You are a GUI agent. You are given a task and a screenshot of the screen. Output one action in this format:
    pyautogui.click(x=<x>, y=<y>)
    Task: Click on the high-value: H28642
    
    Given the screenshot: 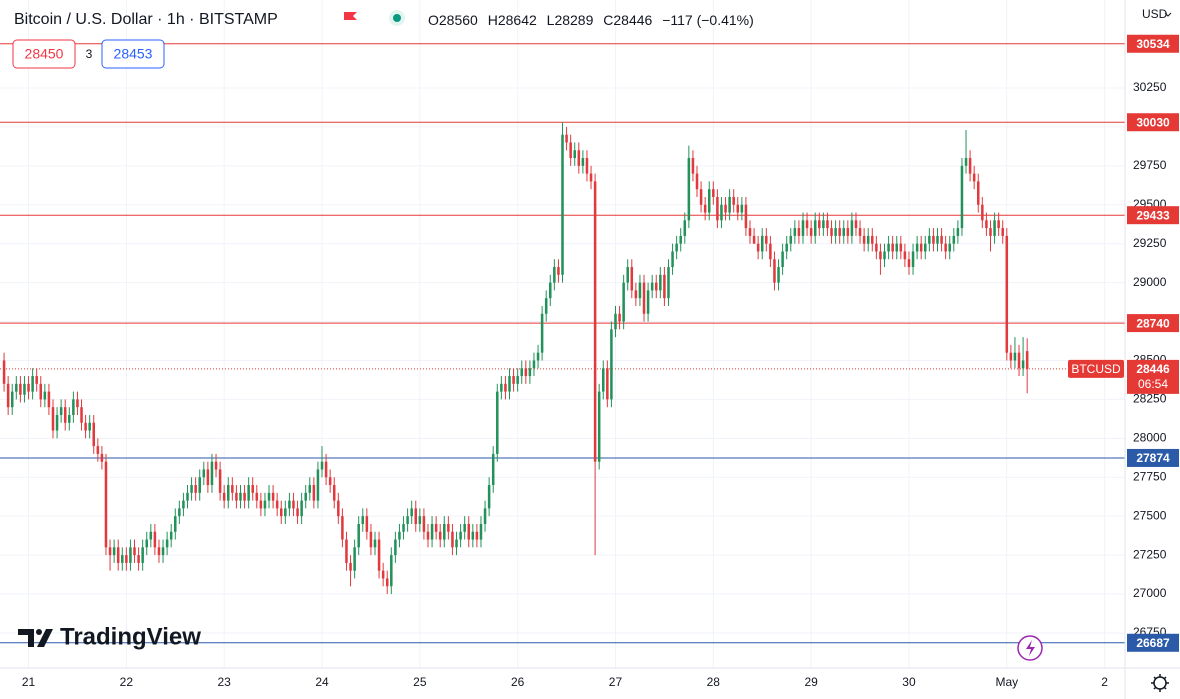 What is the action you would take?
    pyautogui.click(x=512, y=20)
    